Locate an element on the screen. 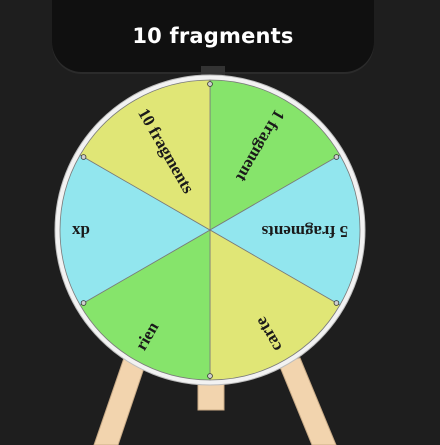 The width and height of the screenshot is (440, 445). result-banner is located at coordinates (213, 36).